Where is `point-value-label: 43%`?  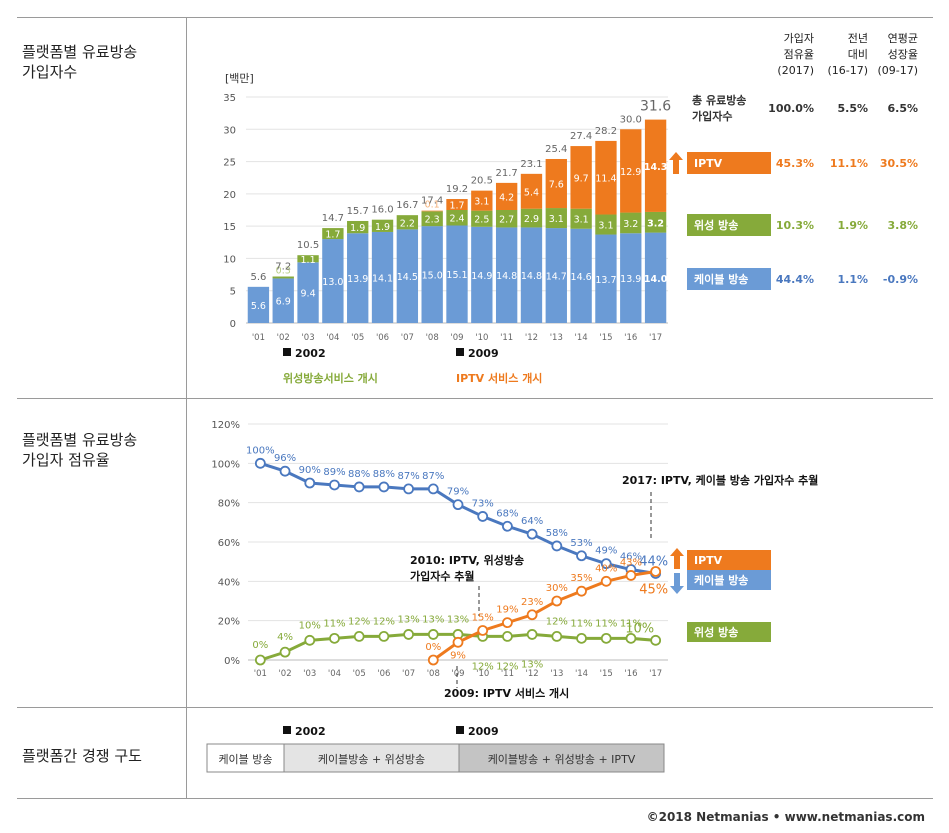 point-value-label: 43% is located at coordinates (631, 562).